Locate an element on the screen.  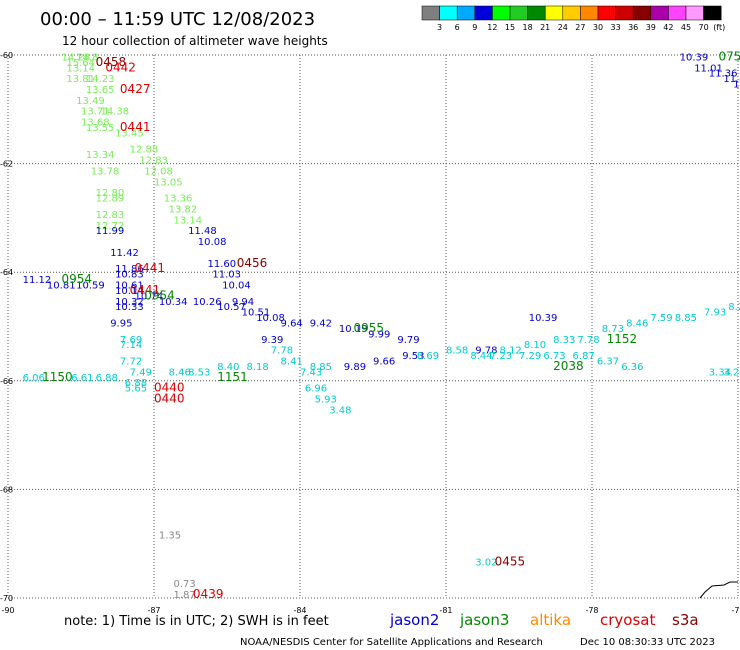
wave-height-point: 9.99 is located at coordinates (379, 334).